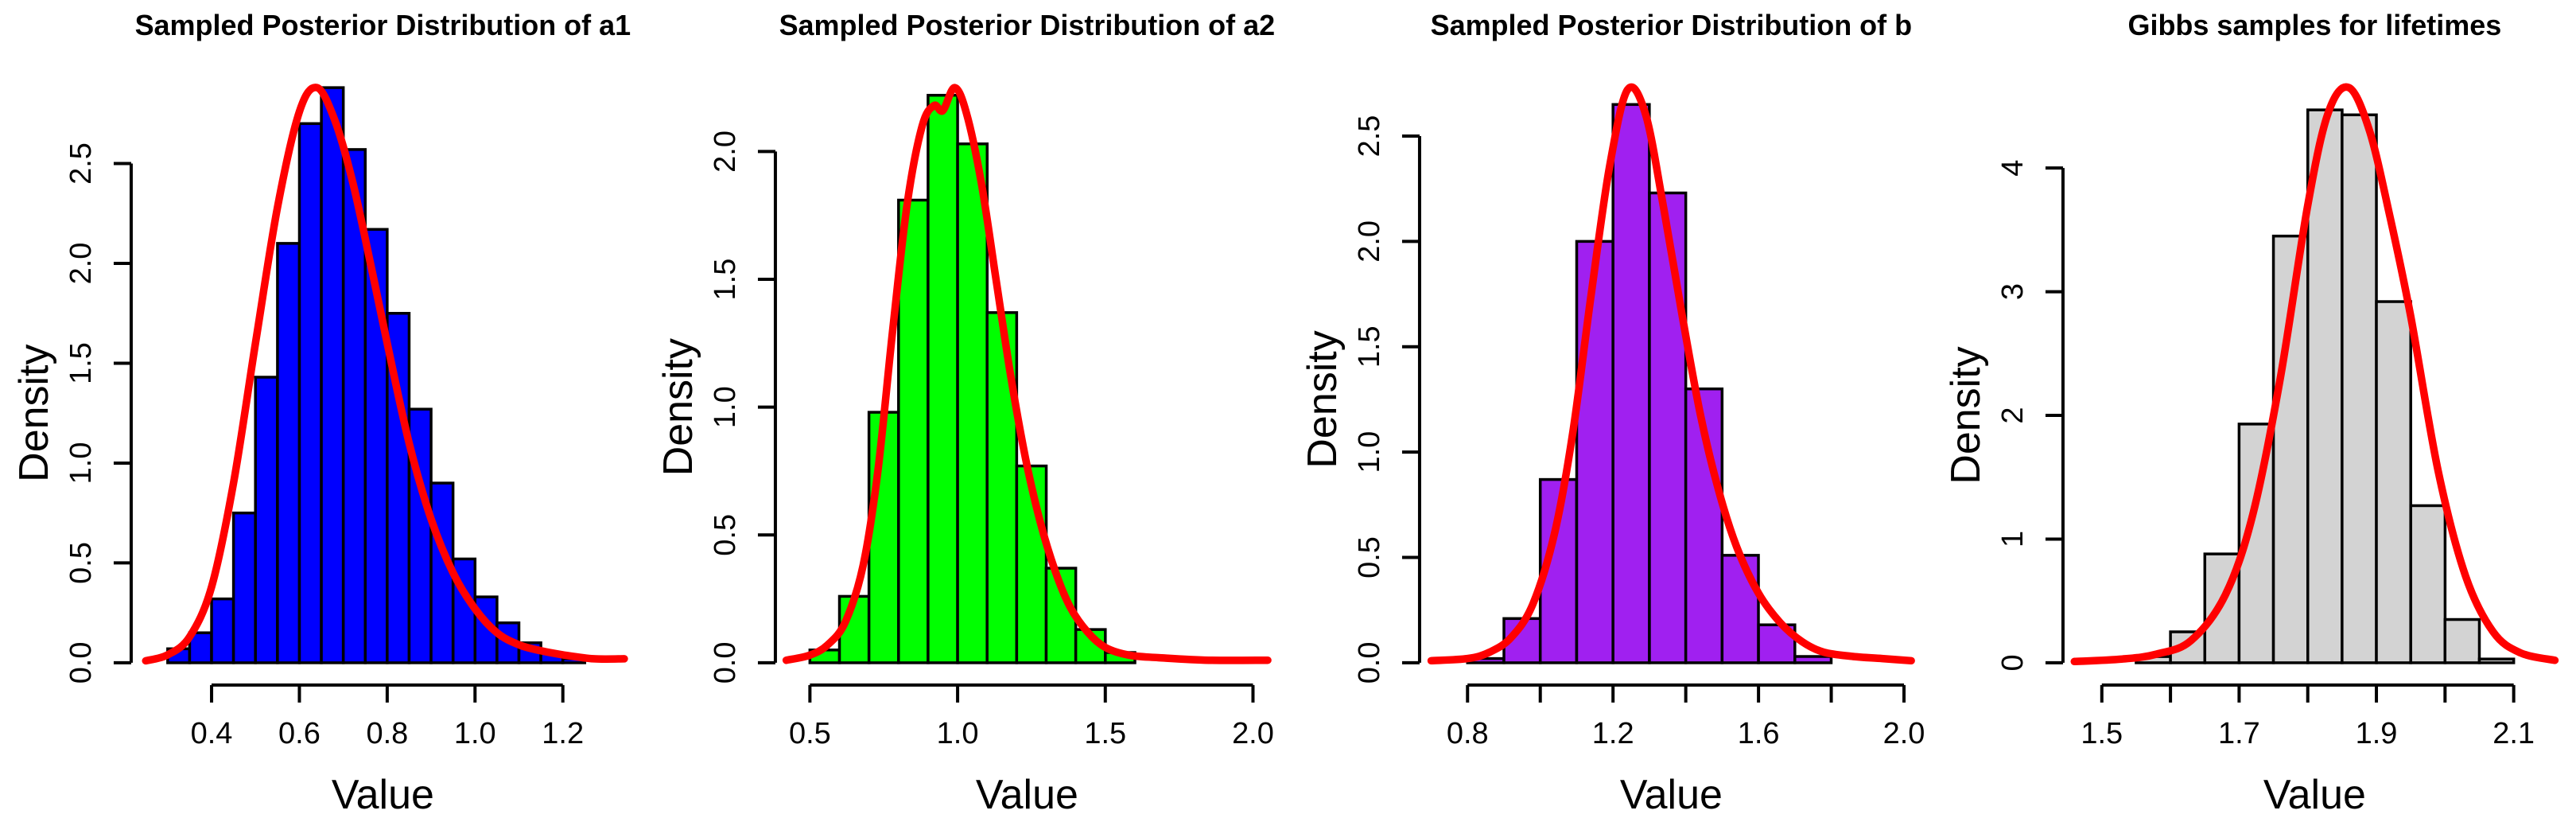  I want to click on y-tick-label: 4, so click(2013, 169).